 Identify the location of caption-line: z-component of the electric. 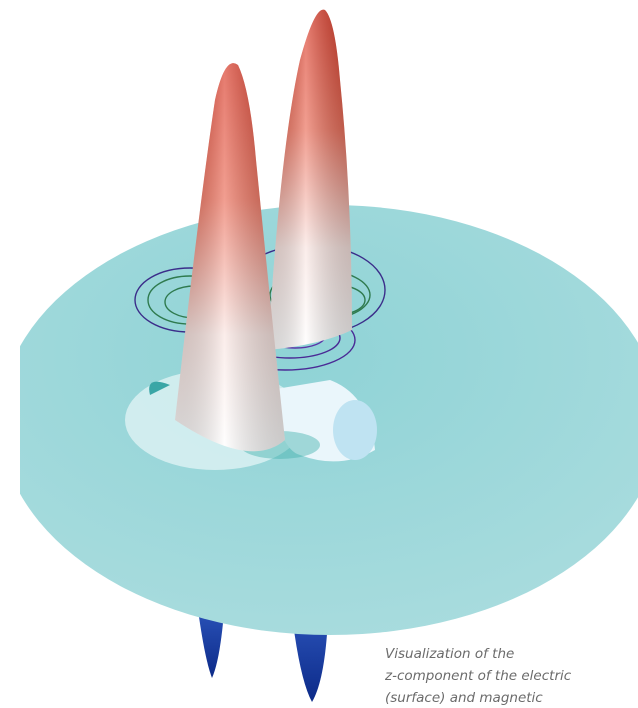
(478, 676).